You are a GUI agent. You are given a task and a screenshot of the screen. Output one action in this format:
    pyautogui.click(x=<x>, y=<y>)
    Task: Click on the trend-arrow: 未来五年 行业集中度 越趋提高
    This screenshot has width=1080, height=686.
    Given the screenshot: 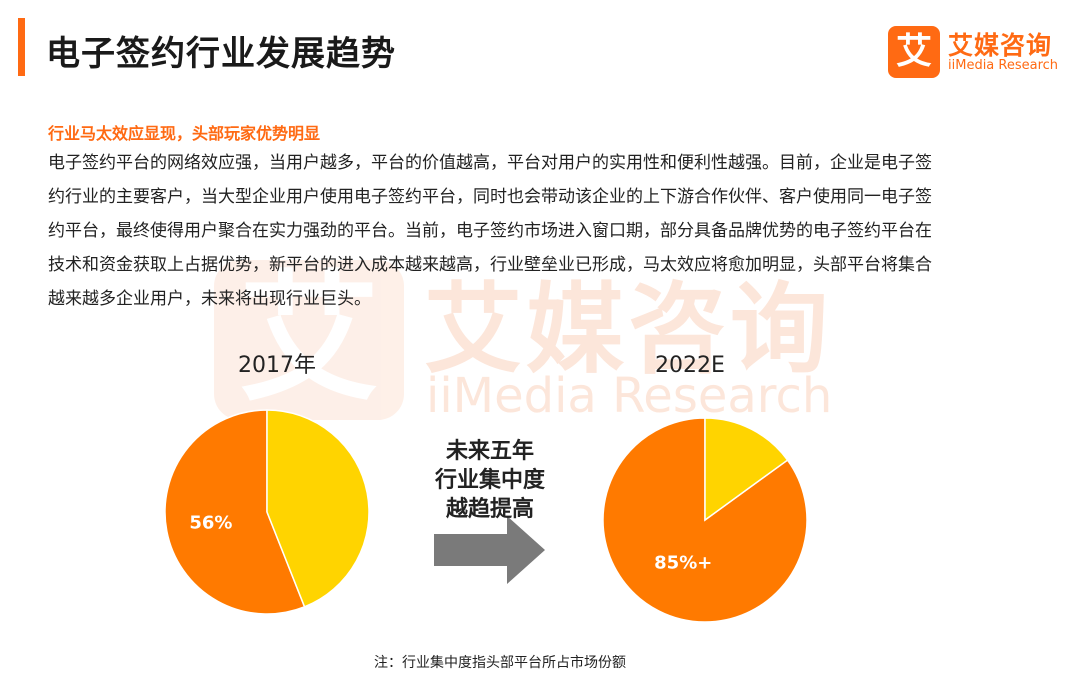 What is the action you would take?
    pyautogui.click(x=490, y=511)
    